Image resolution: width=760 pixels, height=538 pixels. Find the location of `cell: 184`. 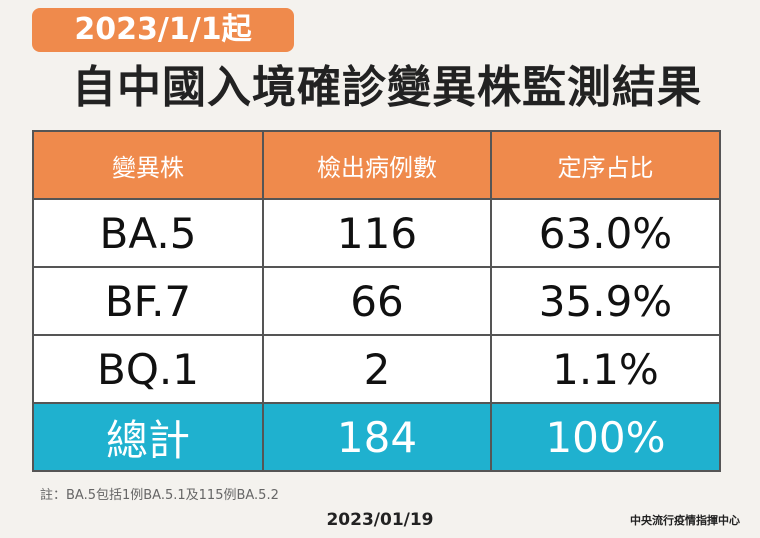

cell: 184 is located at coordinates (377, 437).